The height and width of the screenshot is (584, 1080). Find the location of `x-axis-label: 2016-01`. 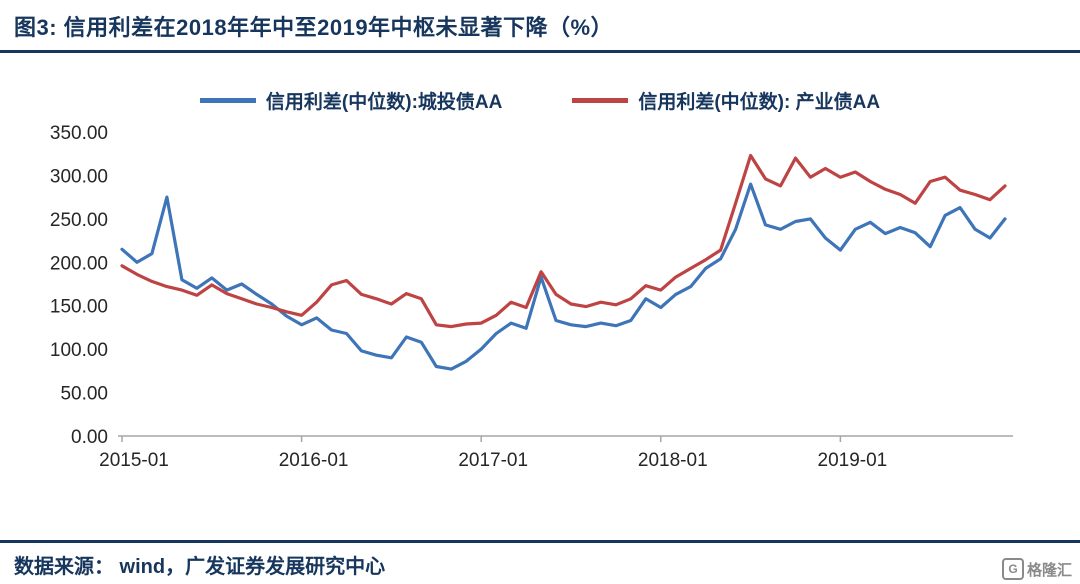

x-axis-label: 2016-01 is located at coordinates (314, 460).